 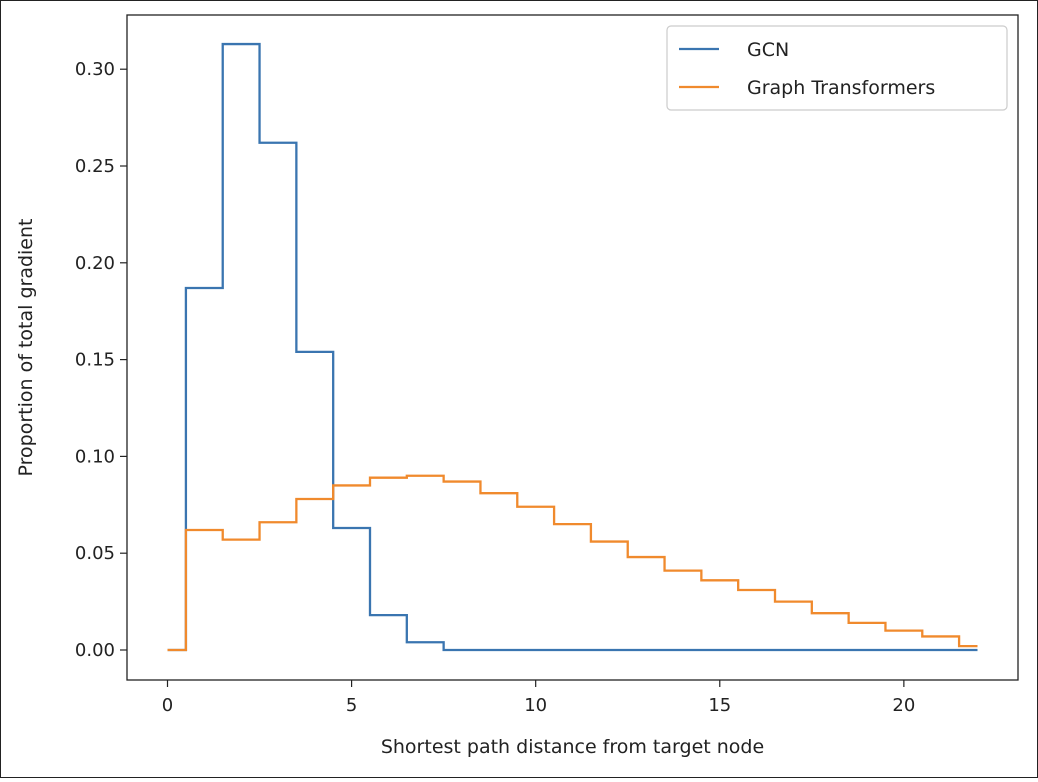 I want to click on legend-label: Graph Transformers, so click(x=841, y=88).